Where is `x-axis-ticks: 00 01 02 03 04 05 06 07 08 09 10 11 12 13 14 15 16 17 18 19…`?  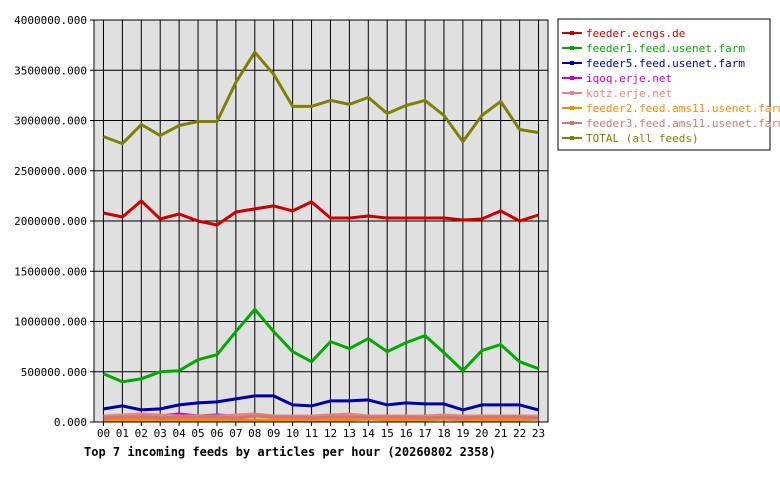
x-axis-ticks: 00 01 02 03 04 05 06 07 08 09 10 11 12 13 14 15 16 17 18 19… is located at coordinates (321, 431).